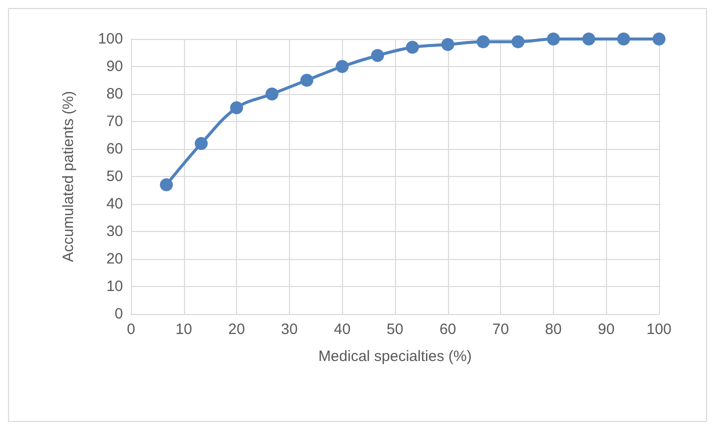 The width and height of the screenshot is (715, 430). Describe the element at coordinates (447, 329) in the screenshot. I see `x-tick-label: 60` at that location.